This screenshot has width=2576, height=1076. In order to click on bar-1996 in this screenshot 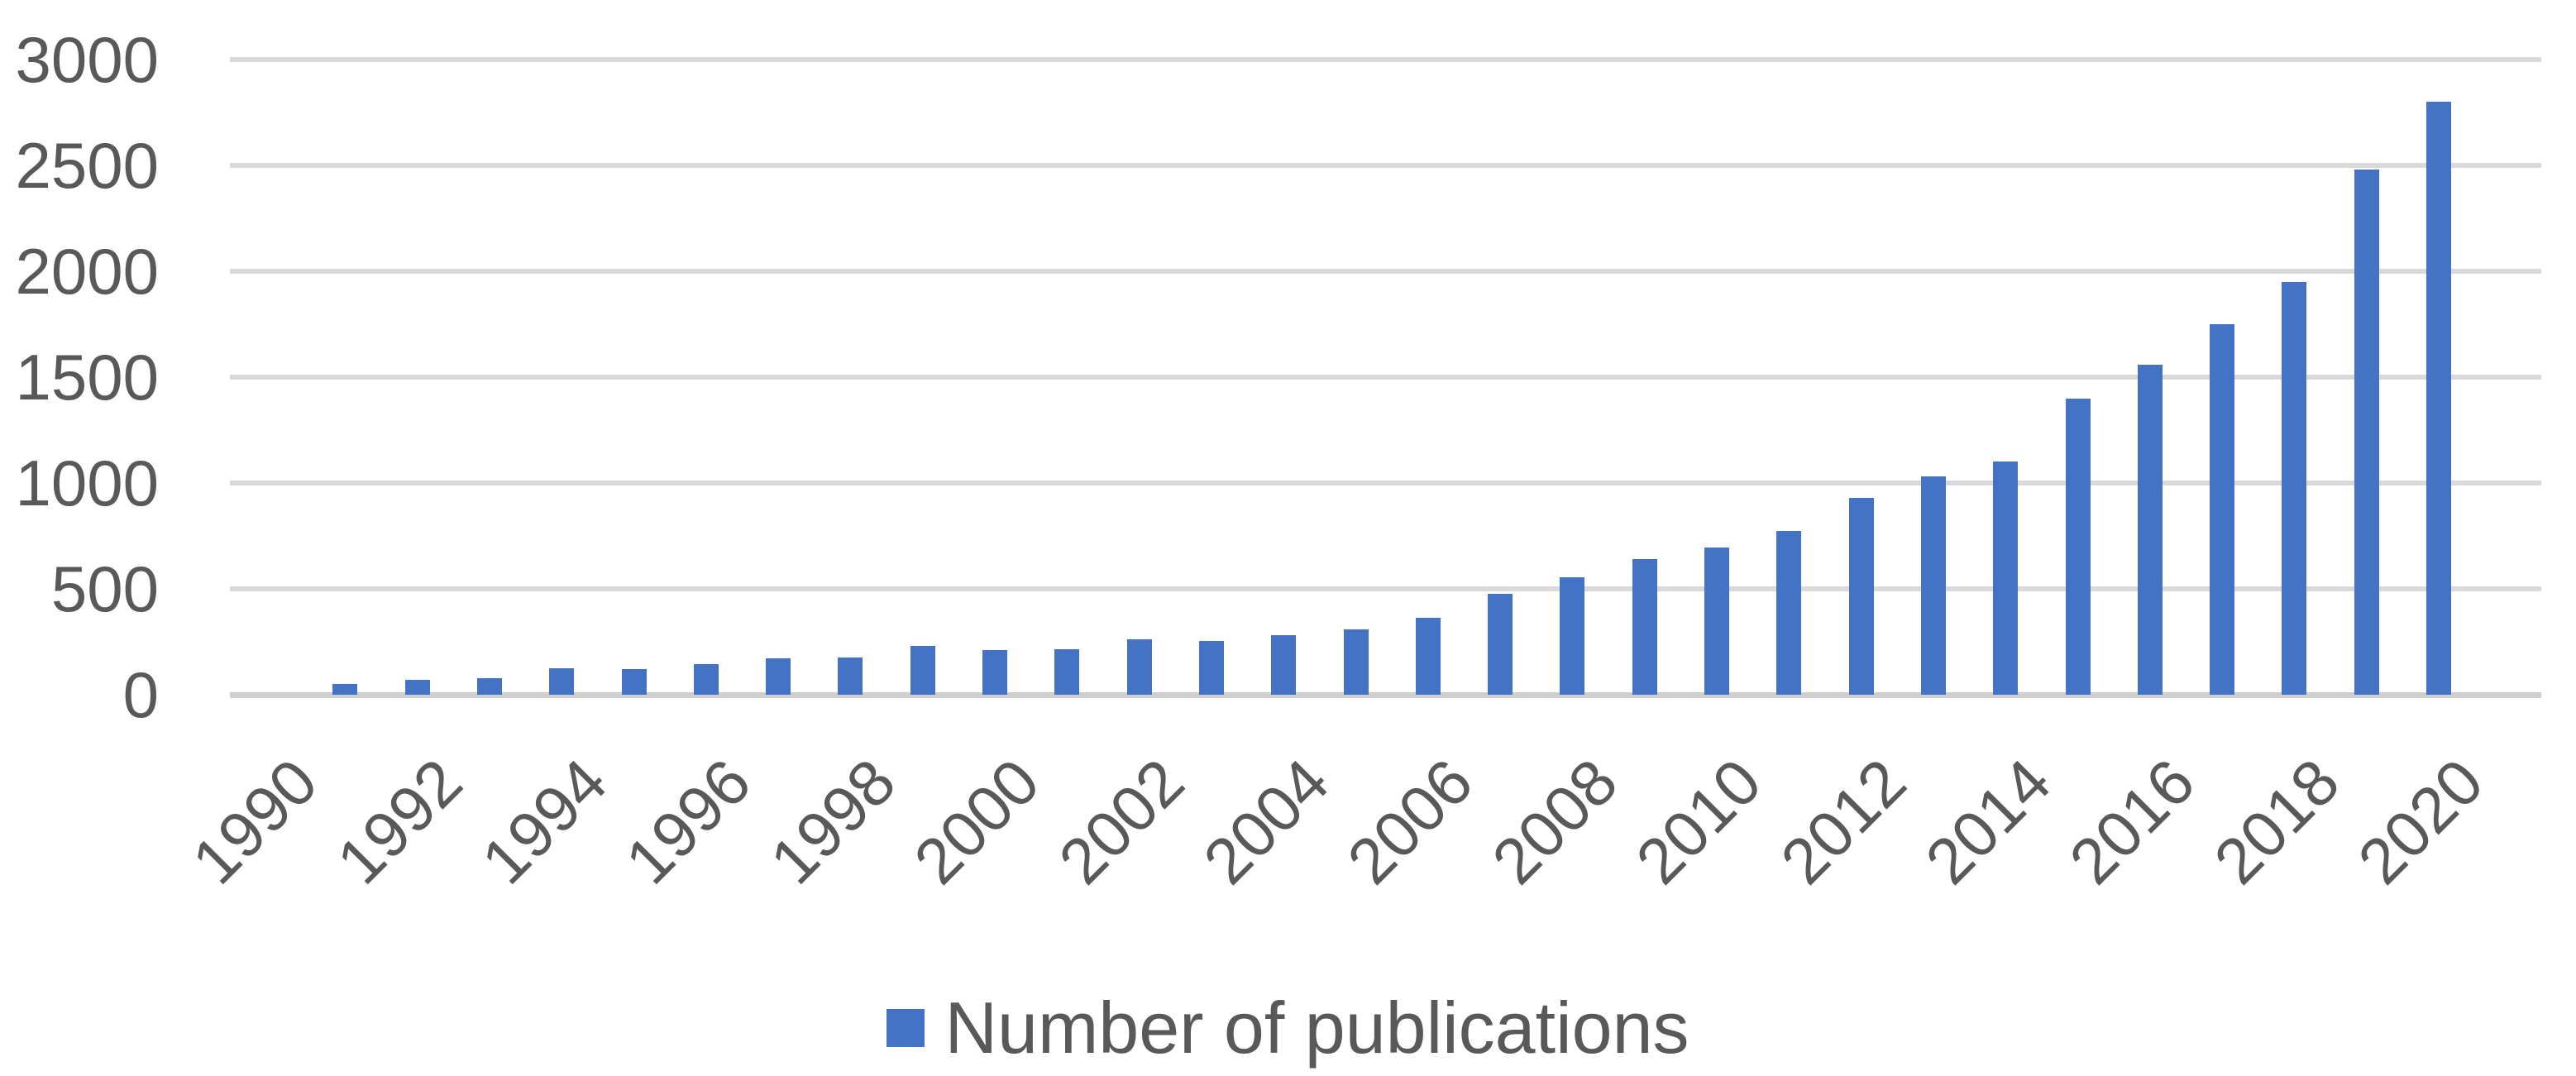, I will do `click(706, 679)`.